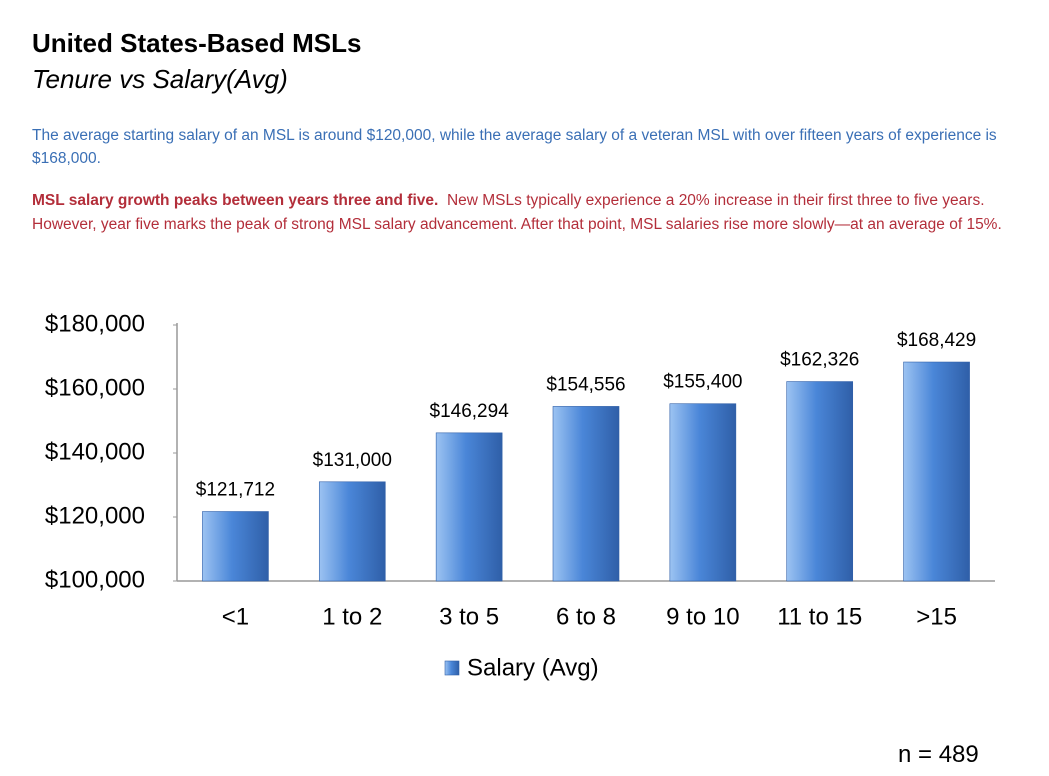  I want to click on x-tick-label: <1, so click(235, 616).